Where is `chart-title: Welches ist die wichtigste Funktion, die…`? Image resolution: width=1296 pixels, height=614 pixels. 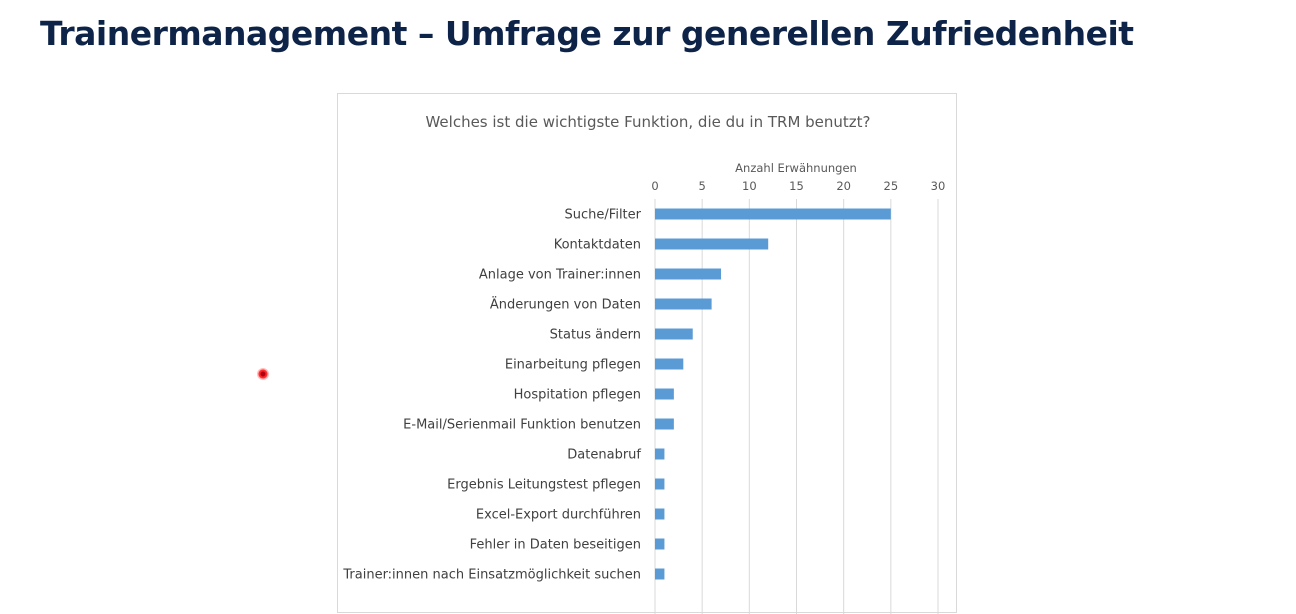 chart-title: Welches ist die wichtigste Funktion, die… is located at coordinates (647, 122).